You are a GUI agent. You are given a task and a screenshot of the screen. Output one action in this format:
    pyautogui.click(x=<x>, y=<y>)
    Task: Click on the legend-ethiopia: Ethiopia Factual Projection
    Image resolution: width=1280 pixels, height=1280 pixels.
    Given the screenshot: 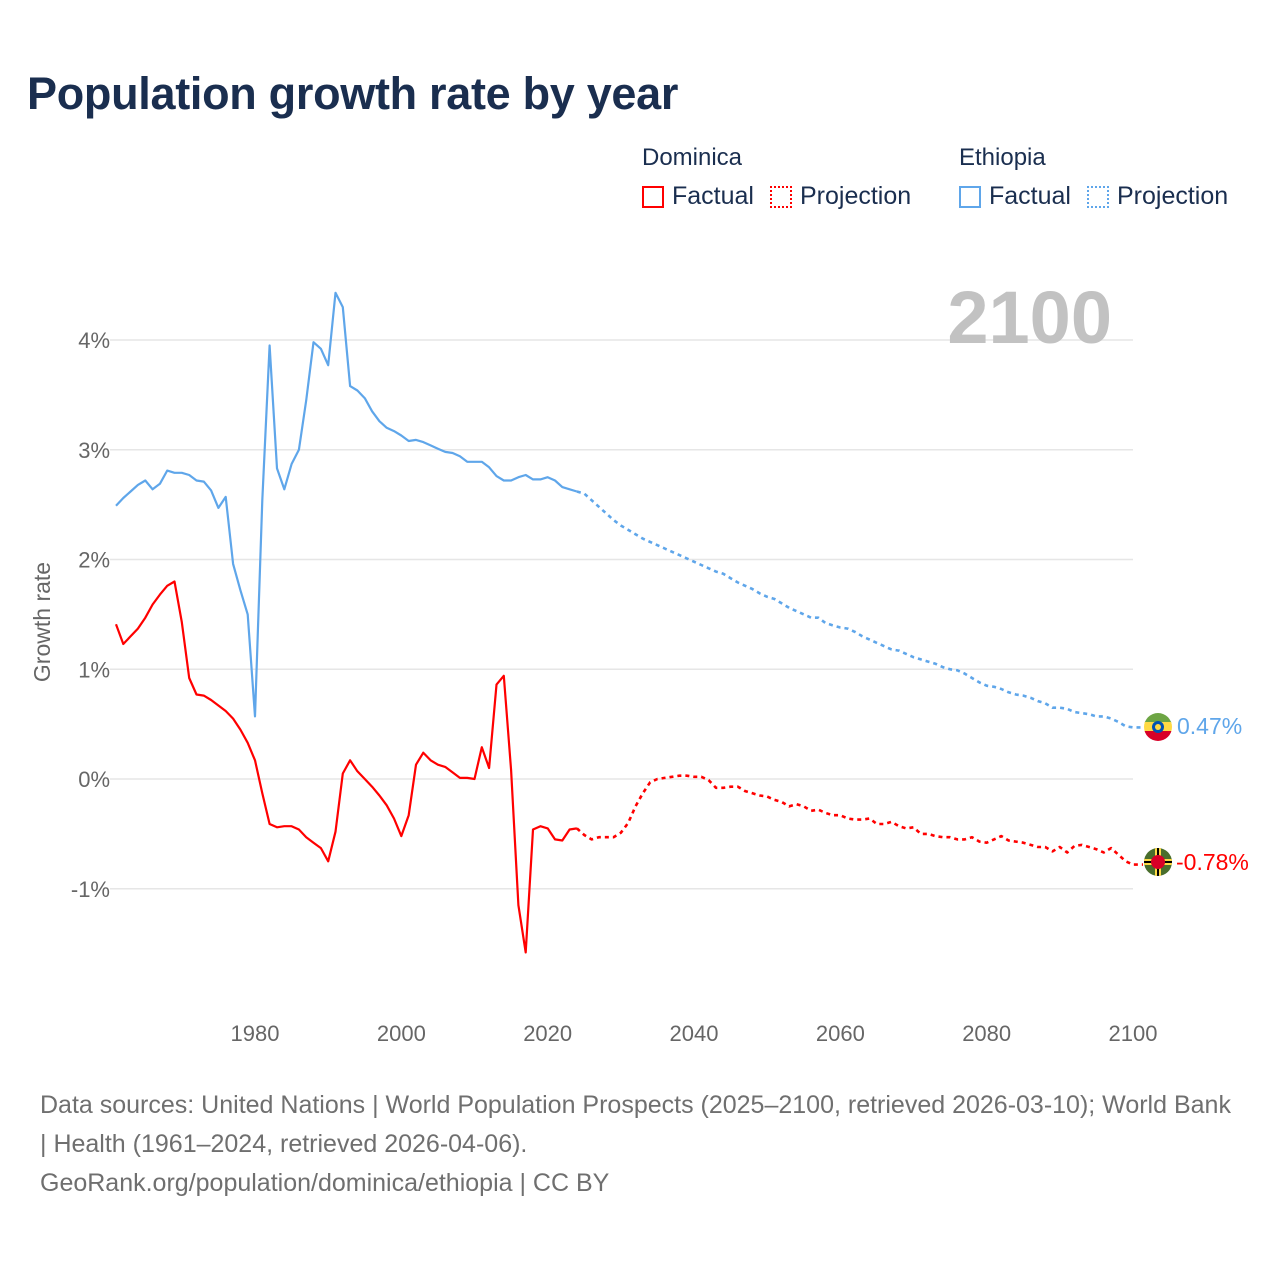 What is the action you would take?
    pyautogui.click(x=1101, y=177)
    